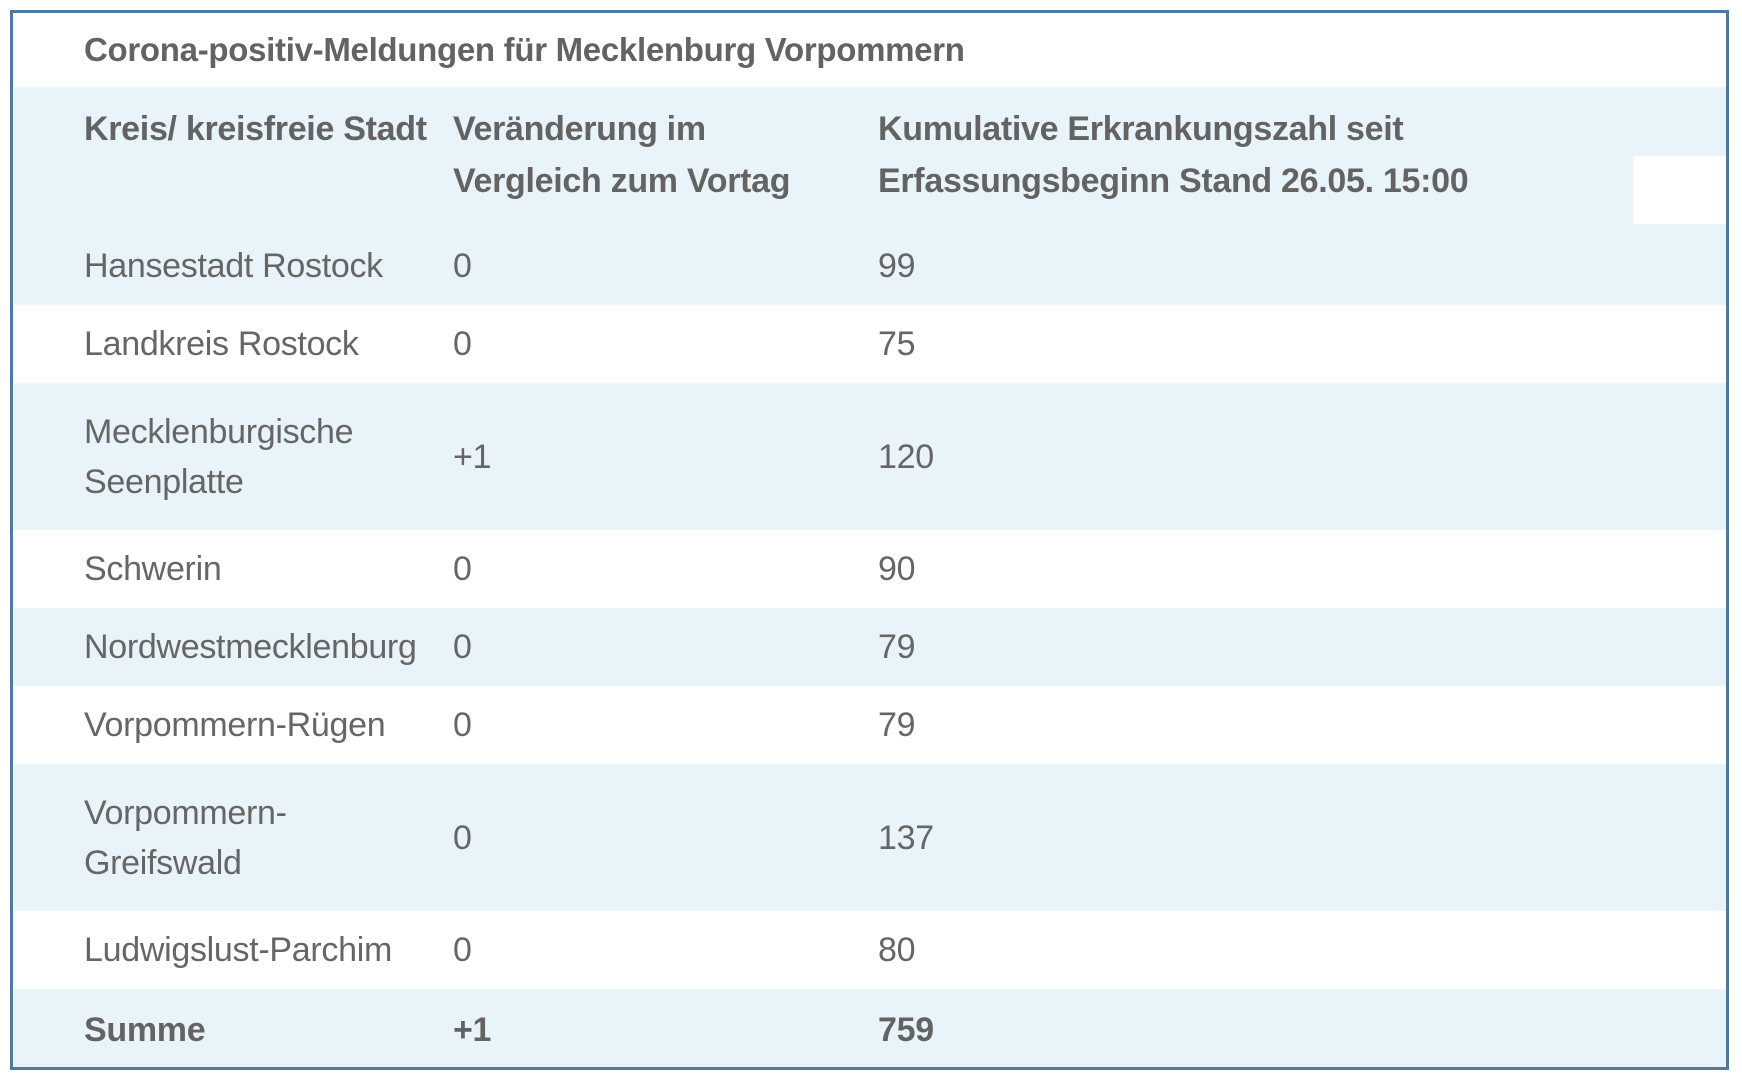 The image size is (1742, 1086). What do you see at coordinates (869, 569) in the screenshot?
I see `table-row: Schwerin 0 90` at bounding box center [869, 569].